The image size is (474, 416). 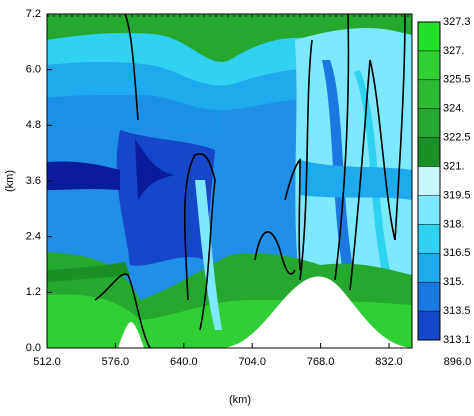 What do you see at coordinates (33, 125) in the screenshot?
I see `y-tick-label: 4.8` at bounding box center [33, 125].